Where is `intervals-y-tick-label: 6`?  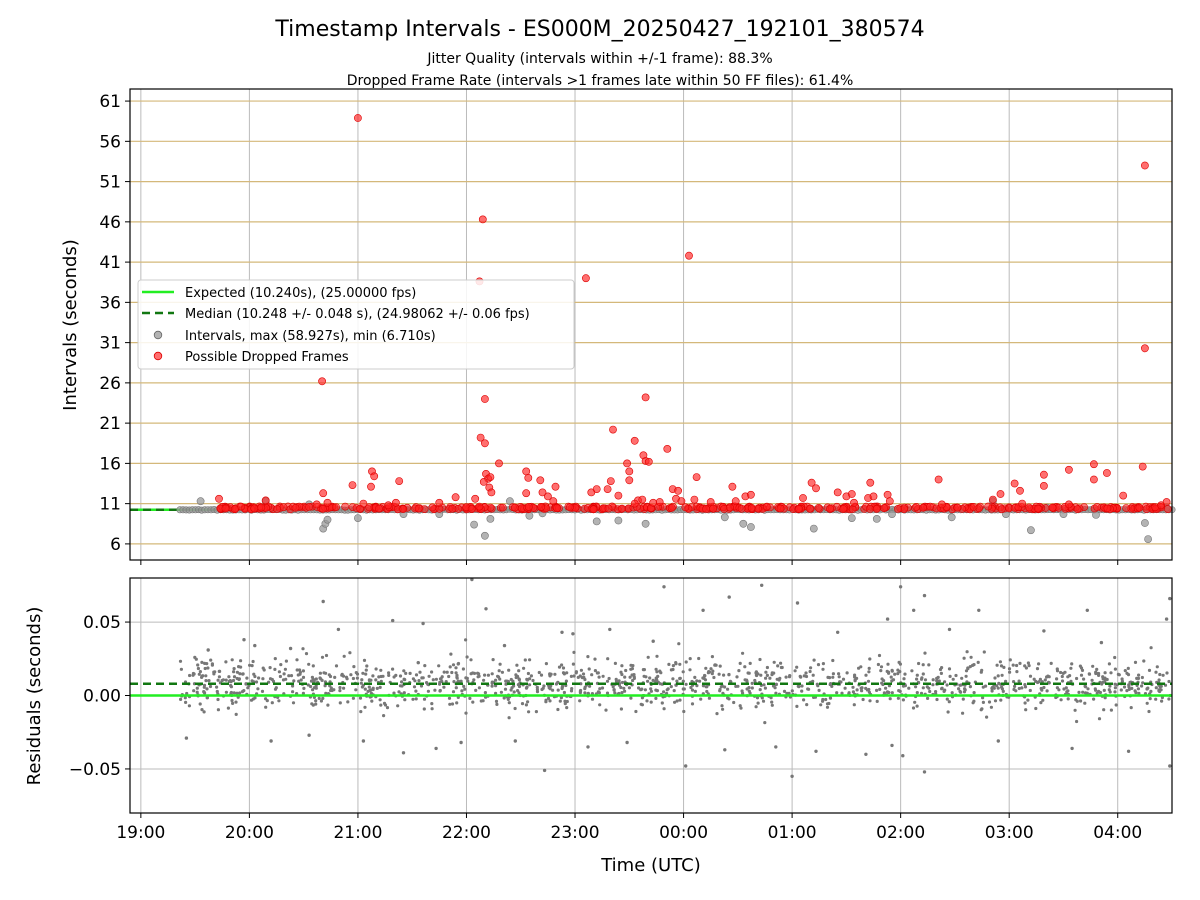 intervals-y-tick-label: 6 is located at coordinates (115, 545).